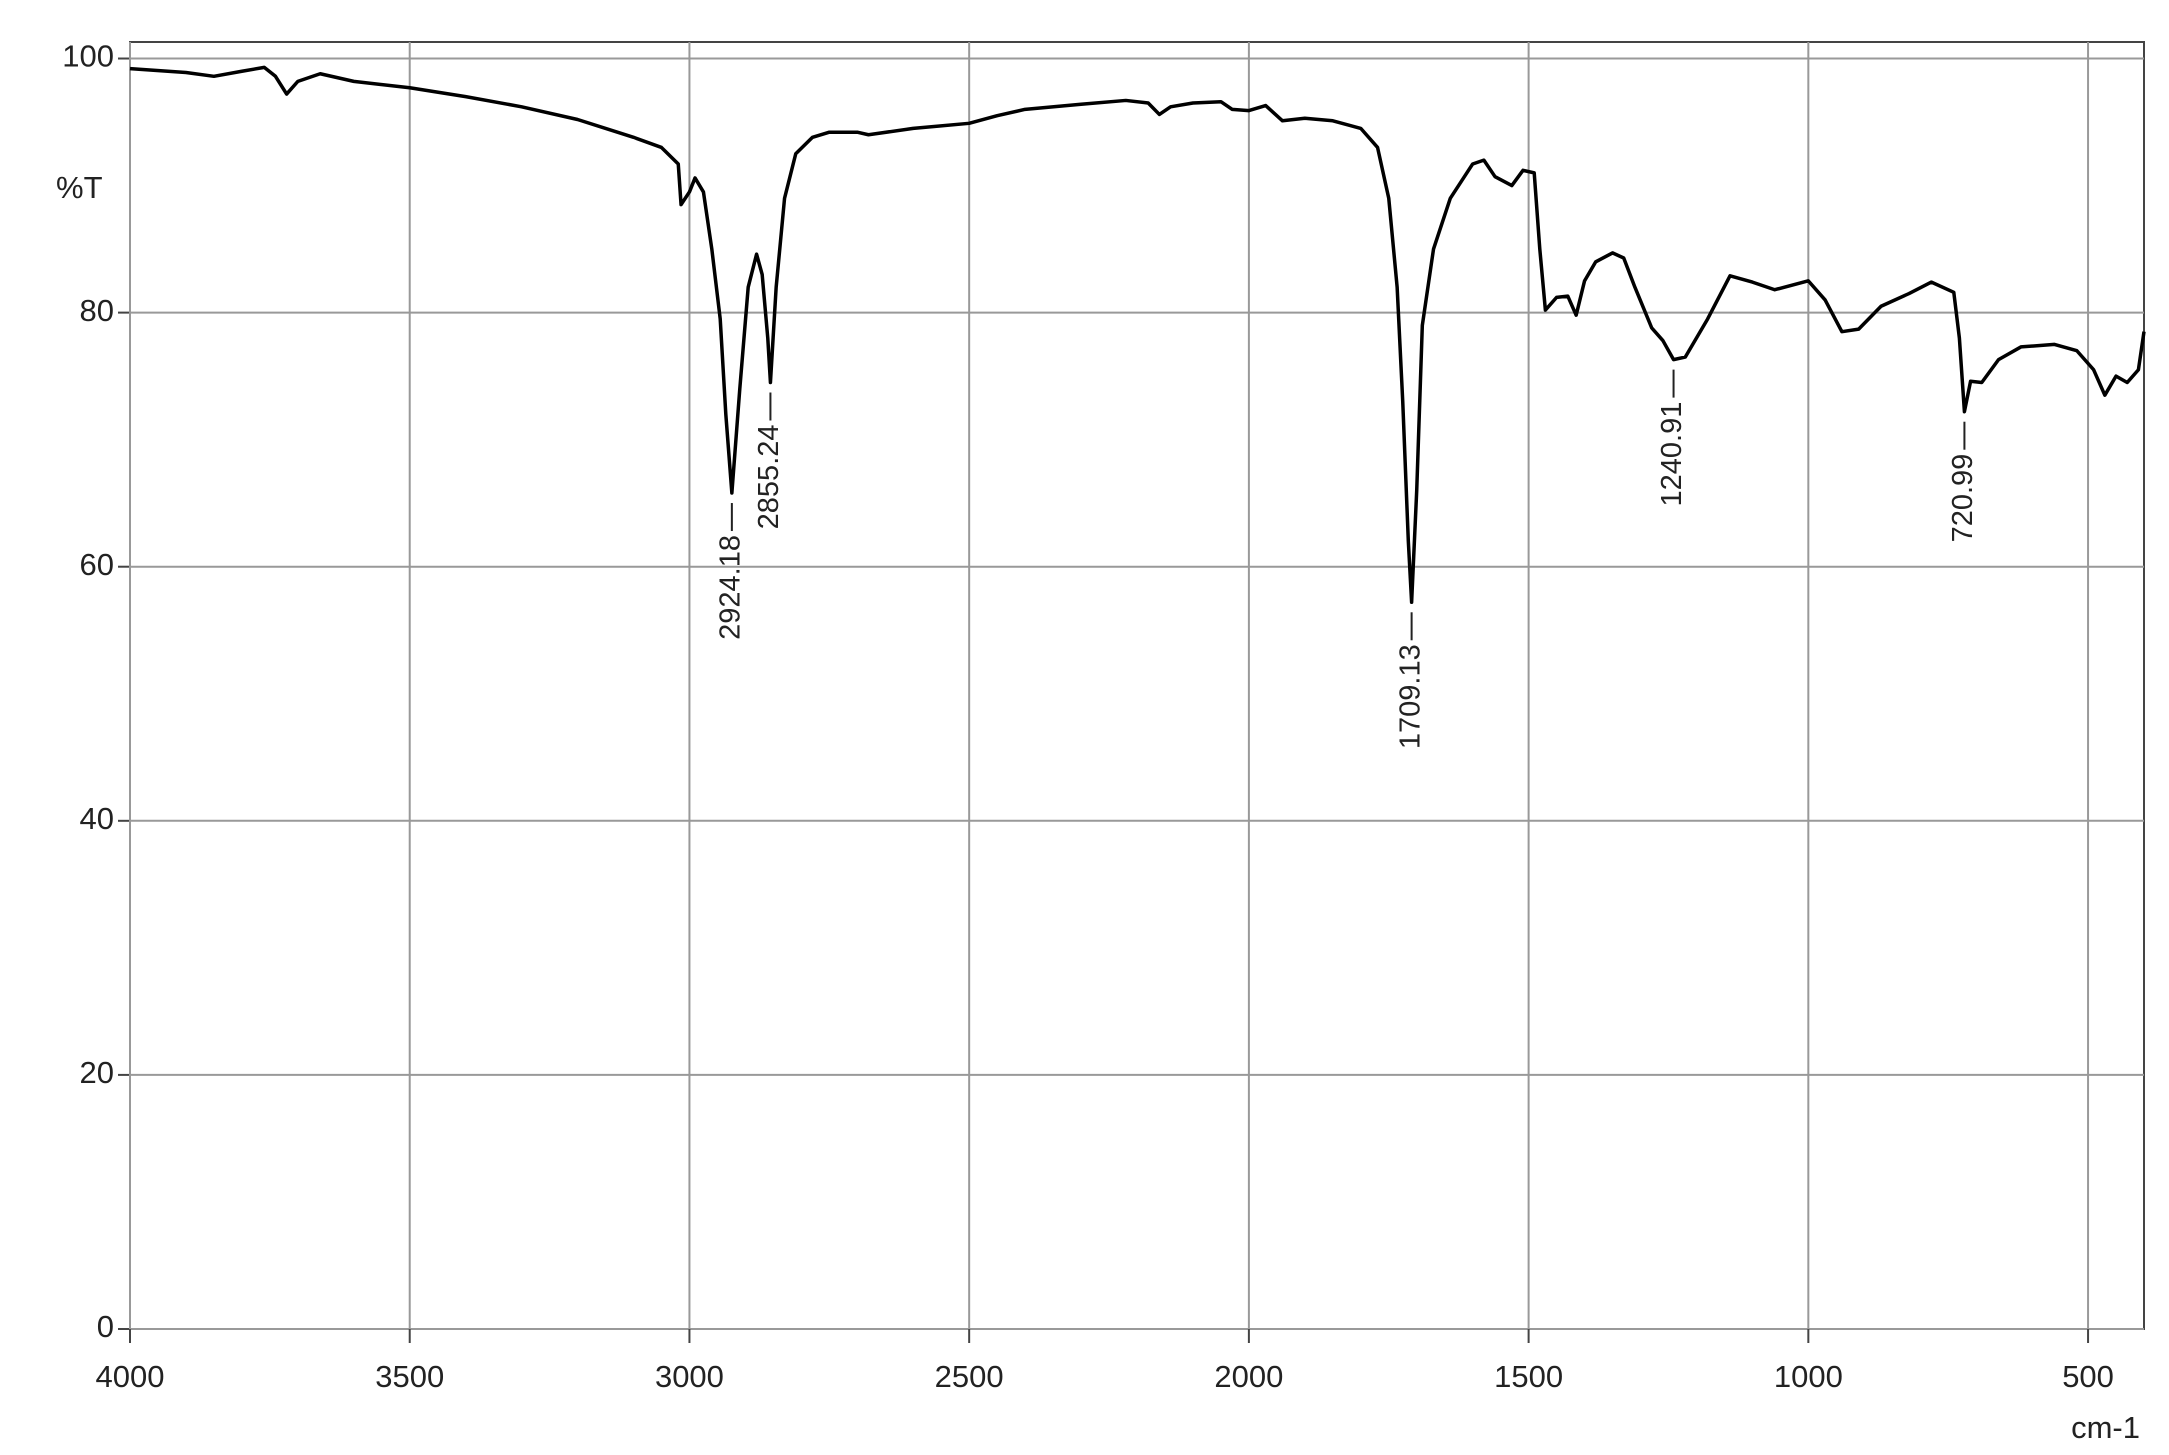  What do you see at coordinates (88, 56) in the screenshot?
I see `y-tick-label: 100` at bounding box center [88, 56].